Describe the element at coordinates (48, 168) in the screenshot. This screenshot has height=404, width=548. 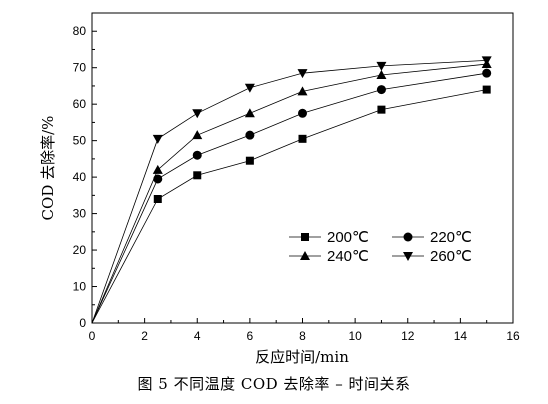
I see `y-axis-title: COD 去除率/%` at that location.